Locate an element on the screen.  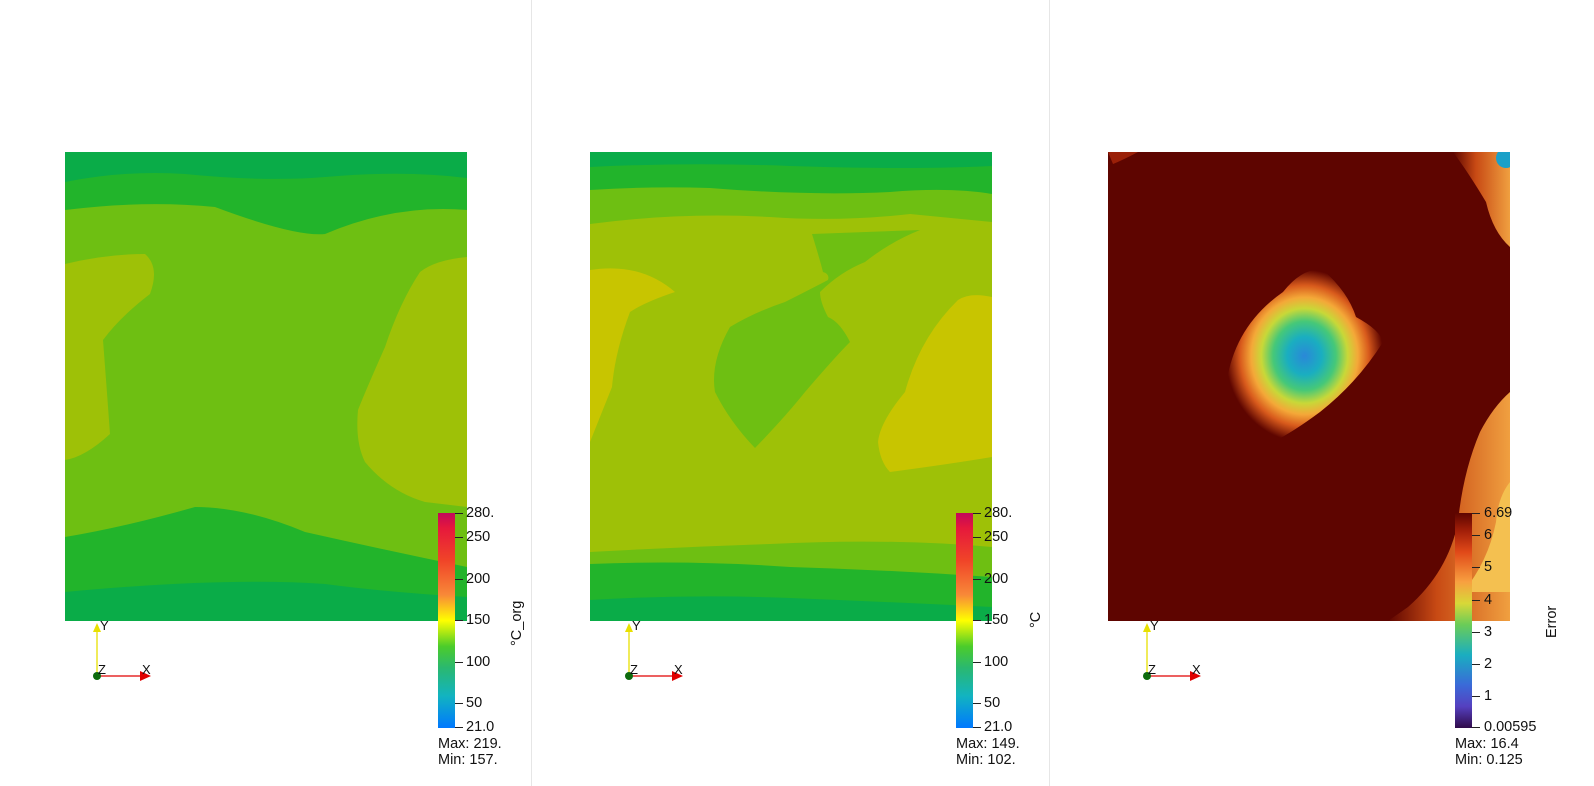
colorbar-tick-label: 2 is located at coordinates (1488, 664).